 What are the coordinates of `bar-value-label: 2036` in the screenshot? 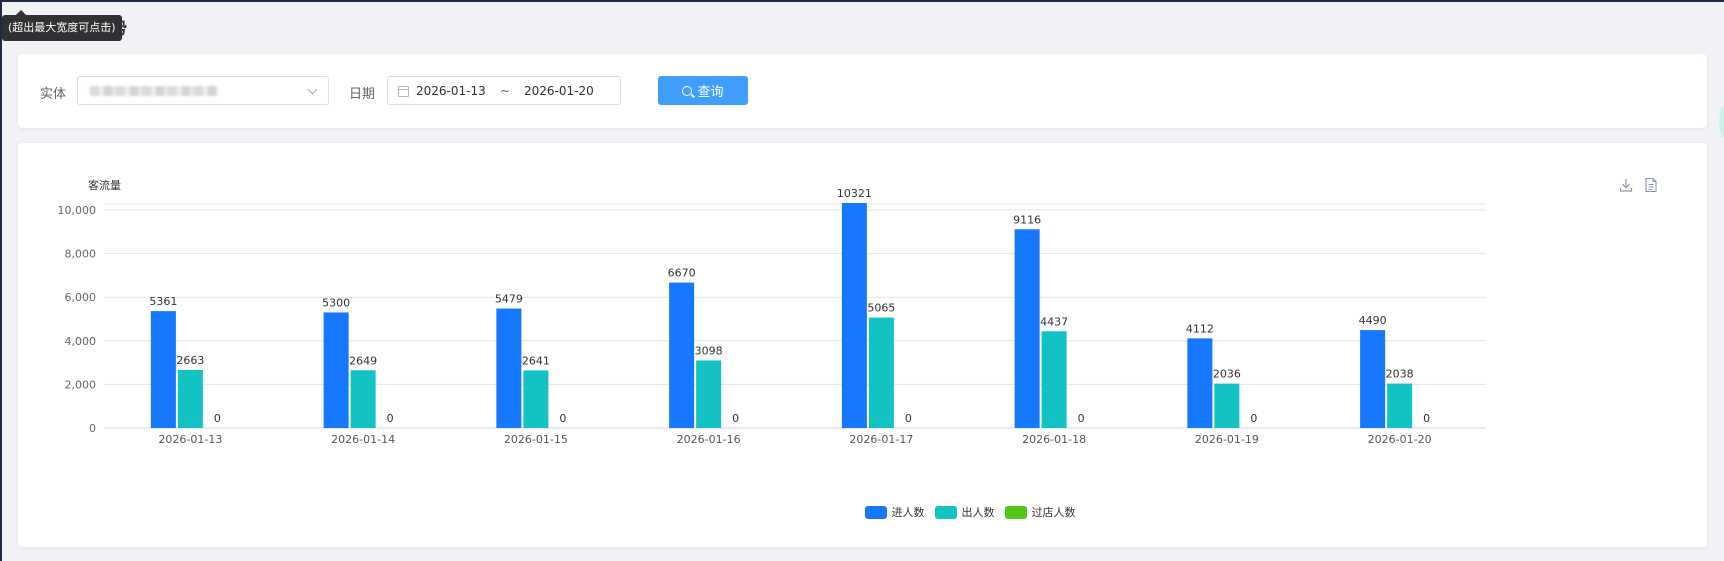 It's located at (1227, 374).